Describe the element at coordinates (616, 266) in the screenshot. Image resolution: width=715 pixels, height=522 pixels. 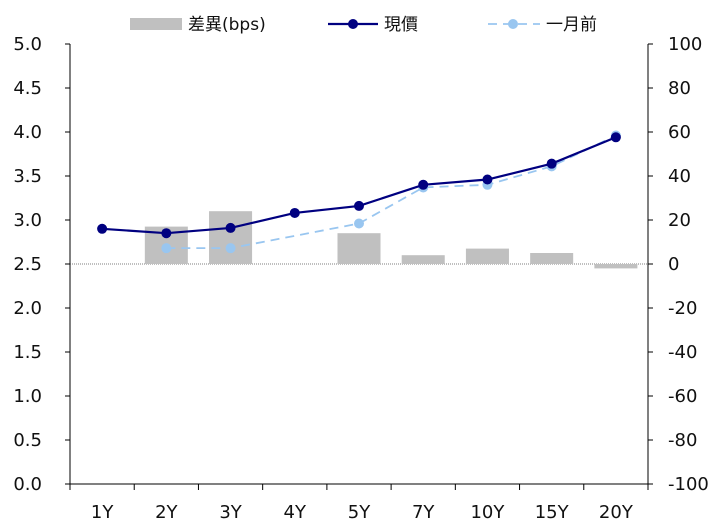
I see `bar-20Y` at that location.